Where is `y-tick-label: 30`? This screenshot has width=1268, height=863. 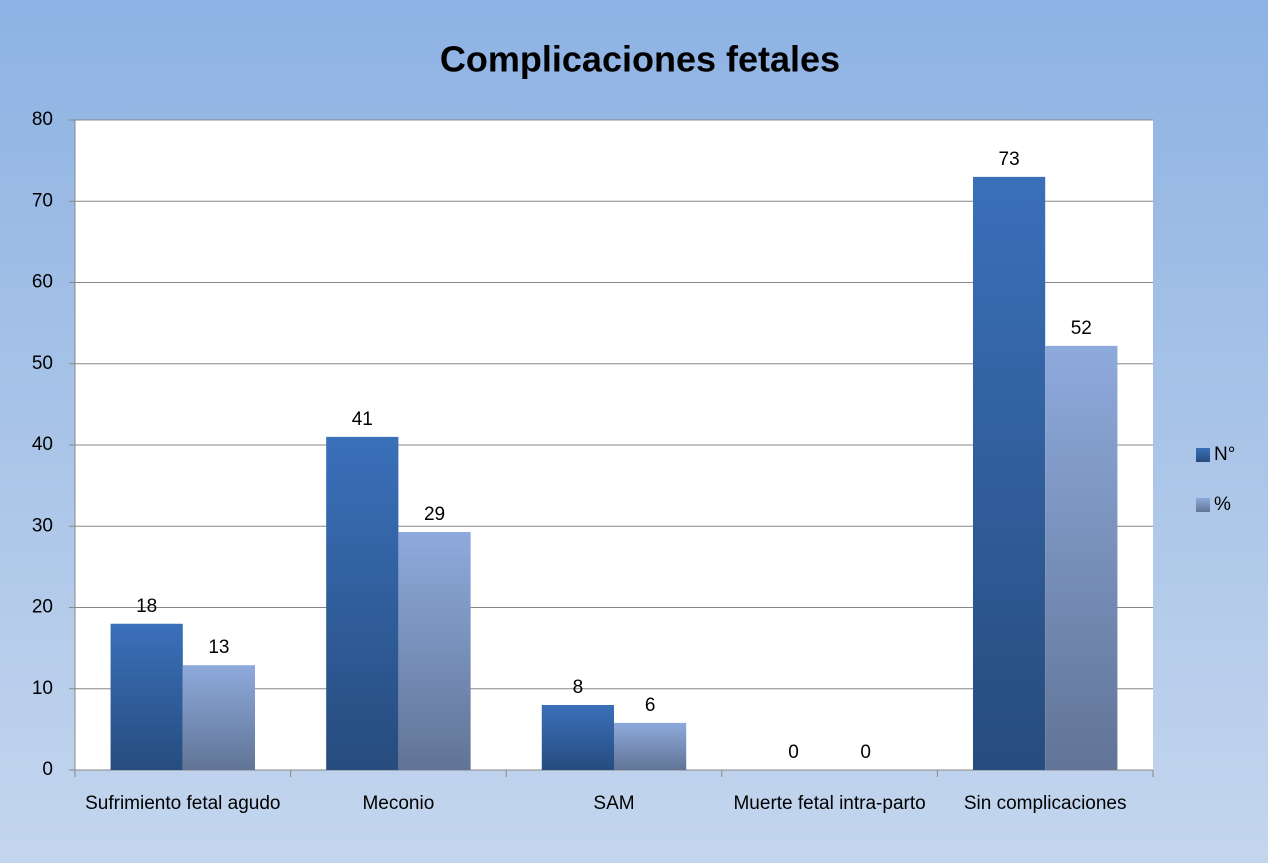
y-tick-label: 30 is located at coordinates (42, 525).